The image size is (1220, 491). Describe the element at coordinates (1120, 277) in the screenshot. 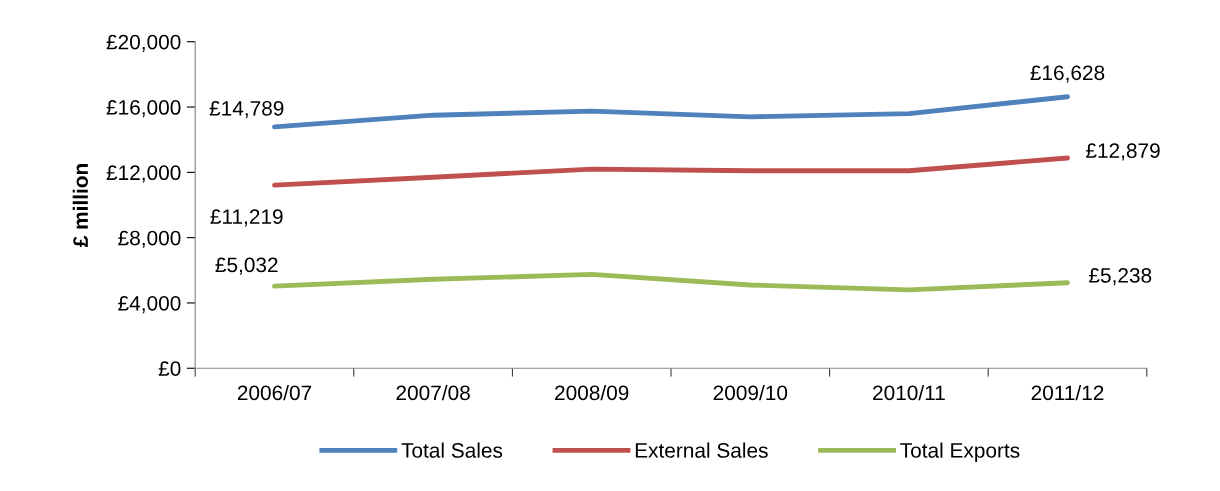

I see `data-label: £5,238` at that location.